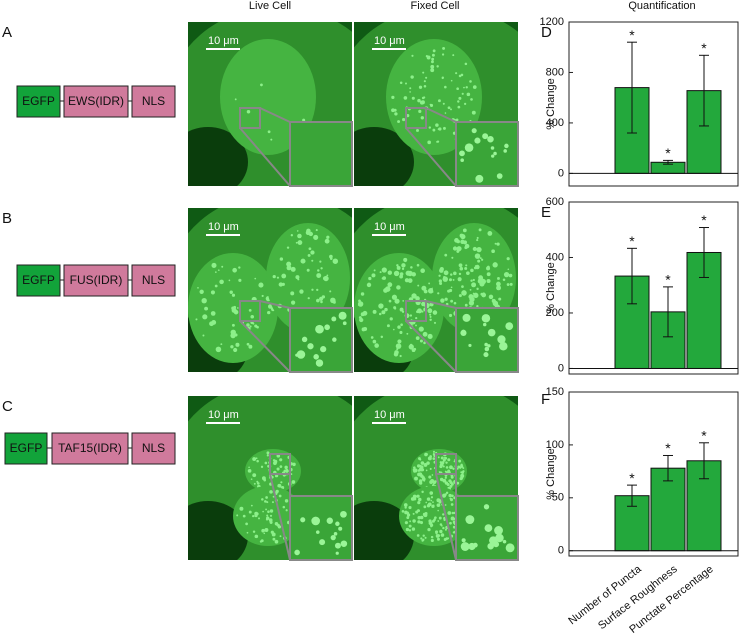 Image resolution: width=742 pixels, height=634 pixels. What do you see at coordinates (153, 101) in the screenshot?
I see `construct-label: NLS` at bounding box center [153, 101].